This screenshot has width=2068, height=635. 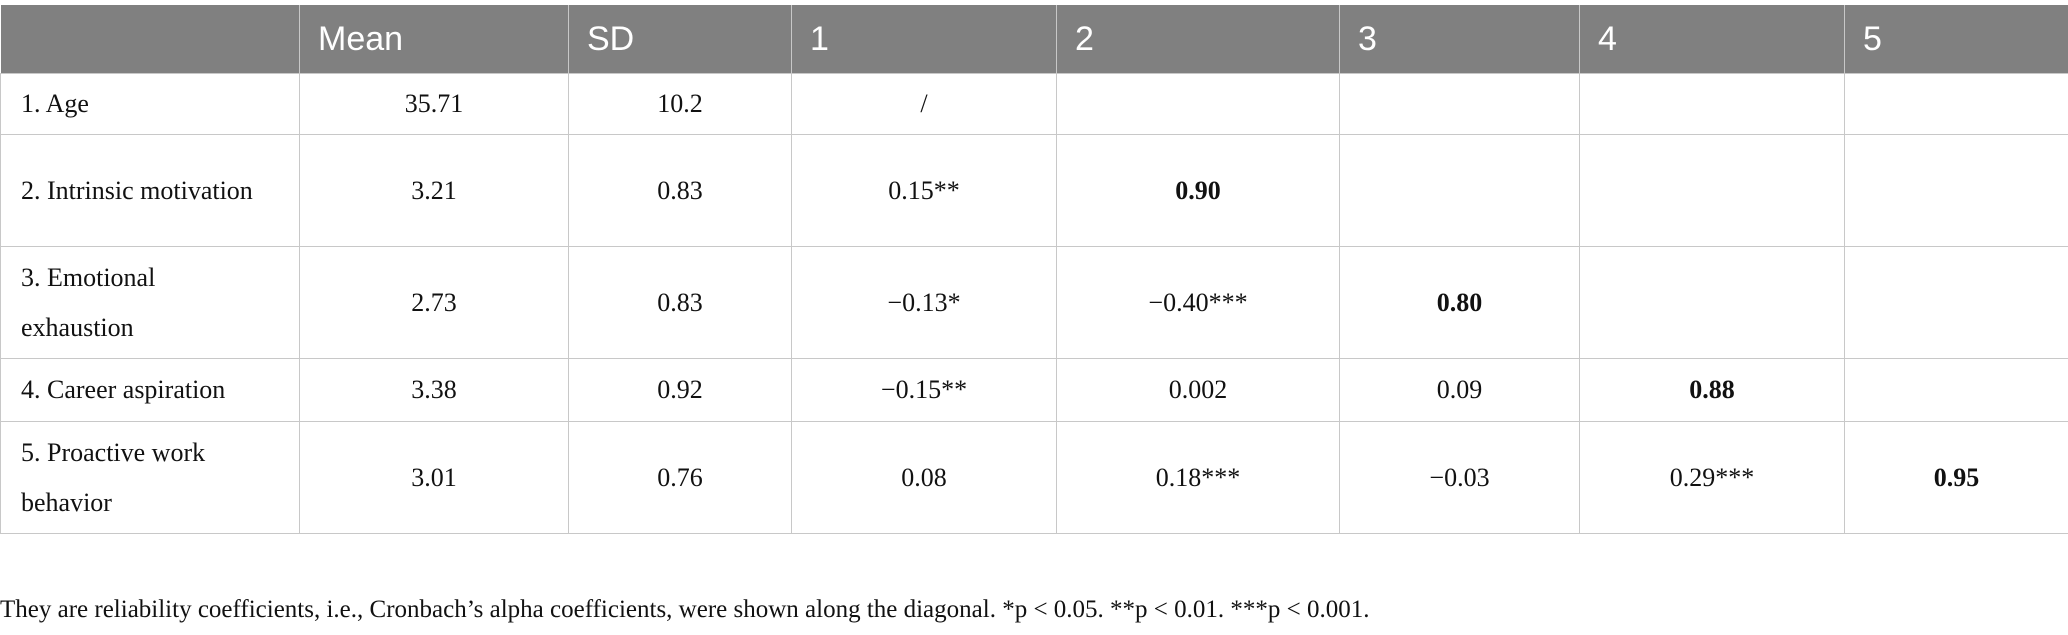 I want to click on row-label: 5. Proactive work behavior, so click(x=150, y=477).